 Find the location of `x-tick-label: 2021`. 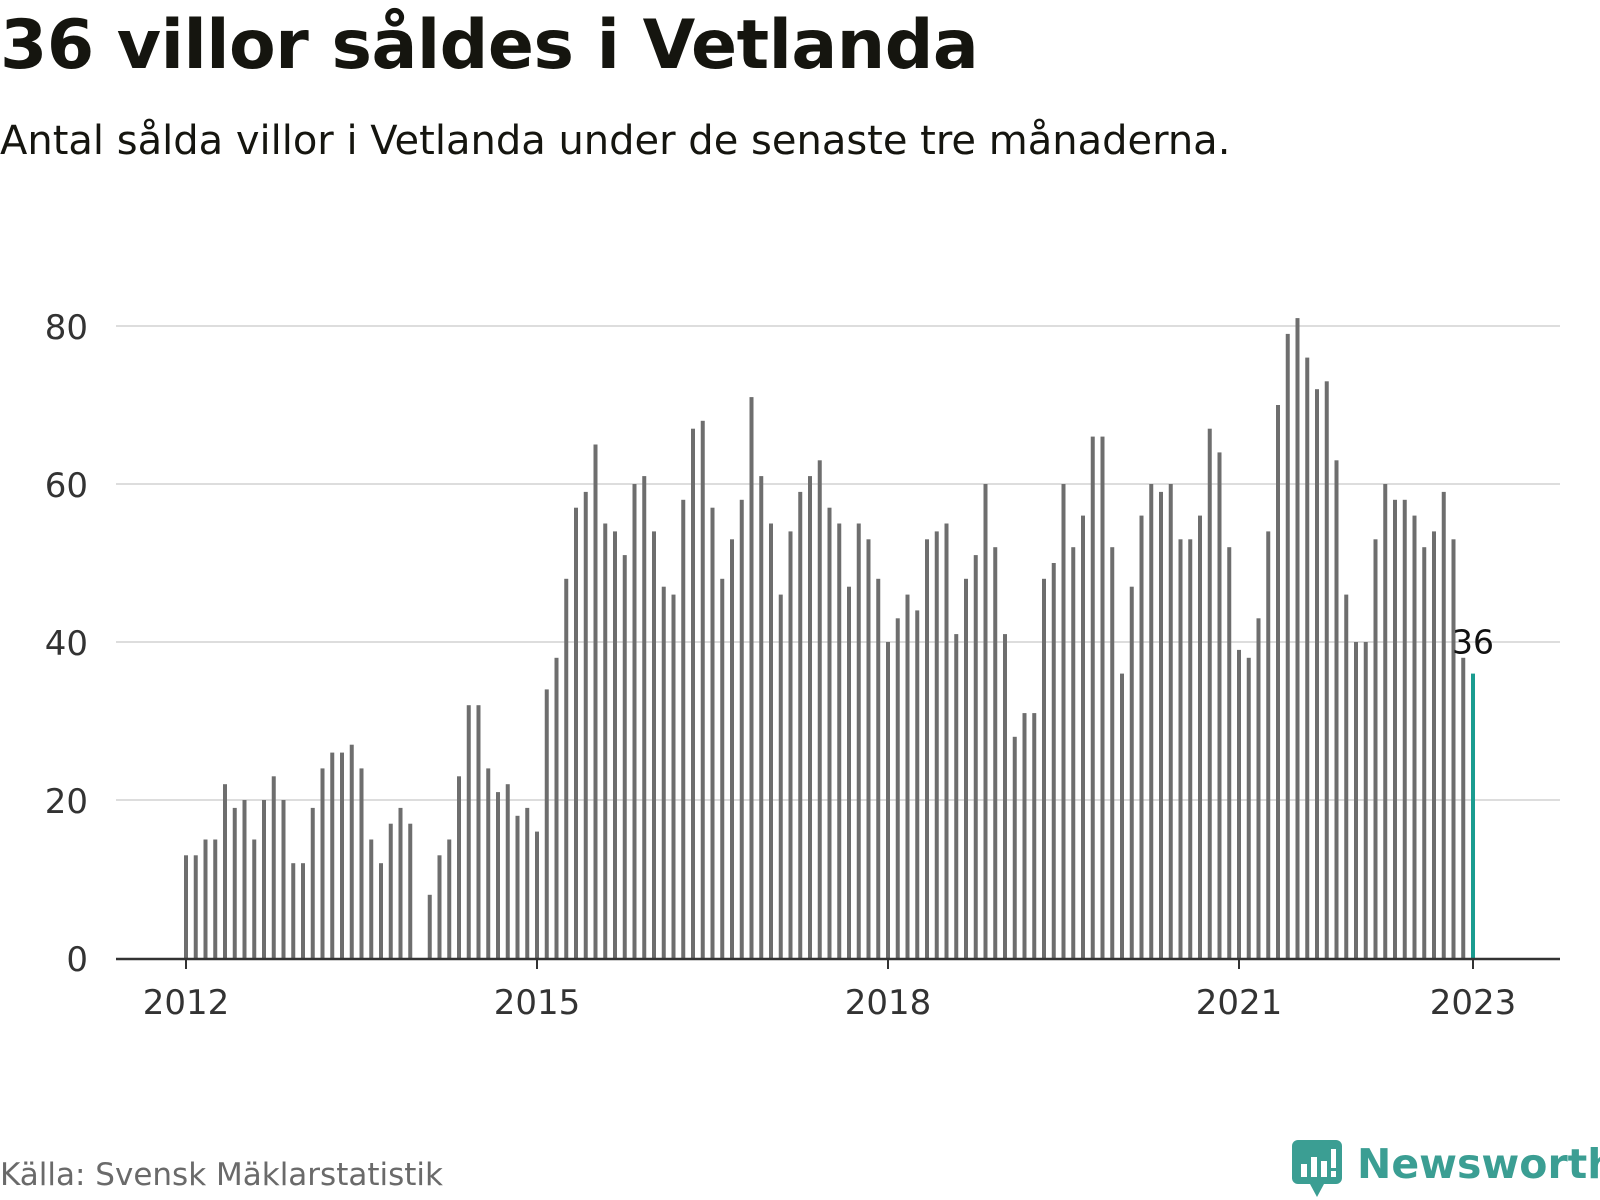

x-tick-label: 2021 is located at coordinates (1239, 1003).